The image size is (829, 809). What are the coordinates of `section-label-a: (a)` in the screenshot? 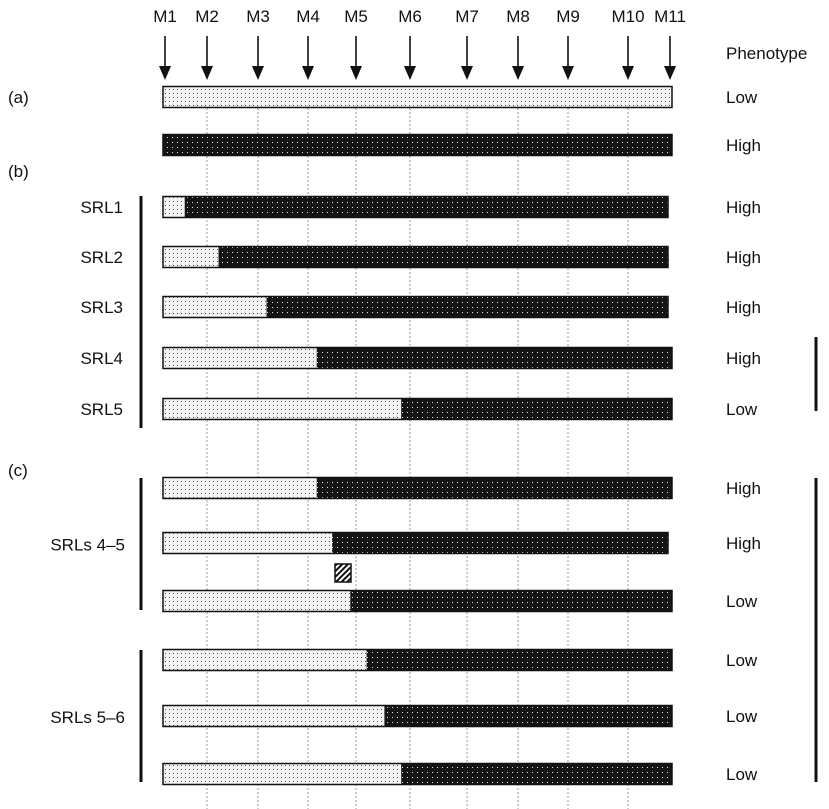 It's located at (18, 97).